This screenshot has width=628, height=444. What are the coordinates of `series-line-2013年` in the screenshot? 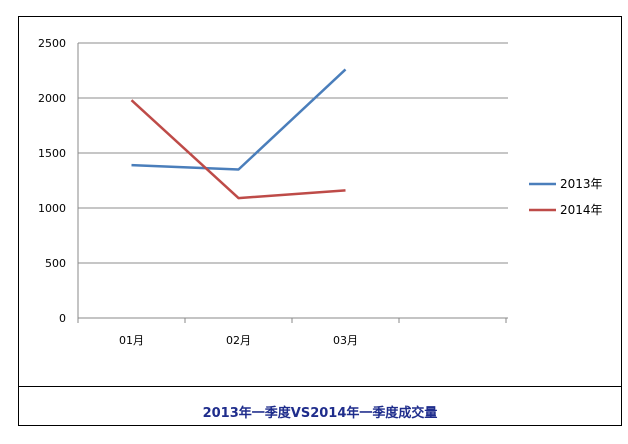 It's located at (239, 119).